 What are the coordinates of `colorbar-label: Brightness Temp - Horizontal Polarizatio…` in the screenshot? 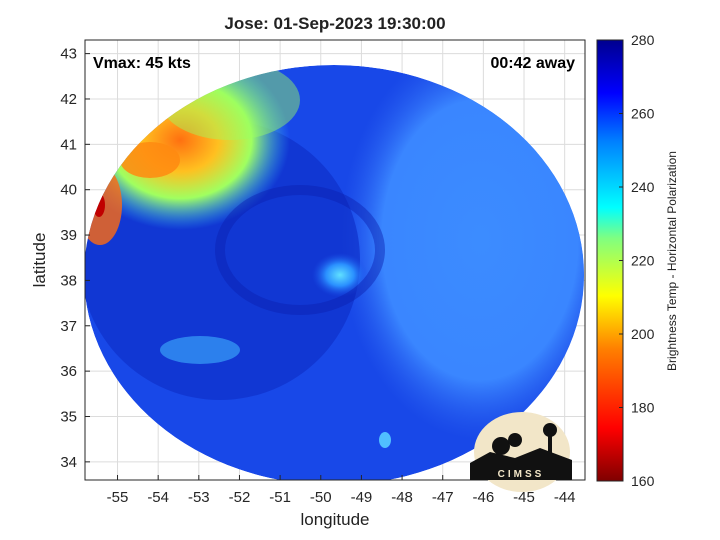 It's located at (672, 261).